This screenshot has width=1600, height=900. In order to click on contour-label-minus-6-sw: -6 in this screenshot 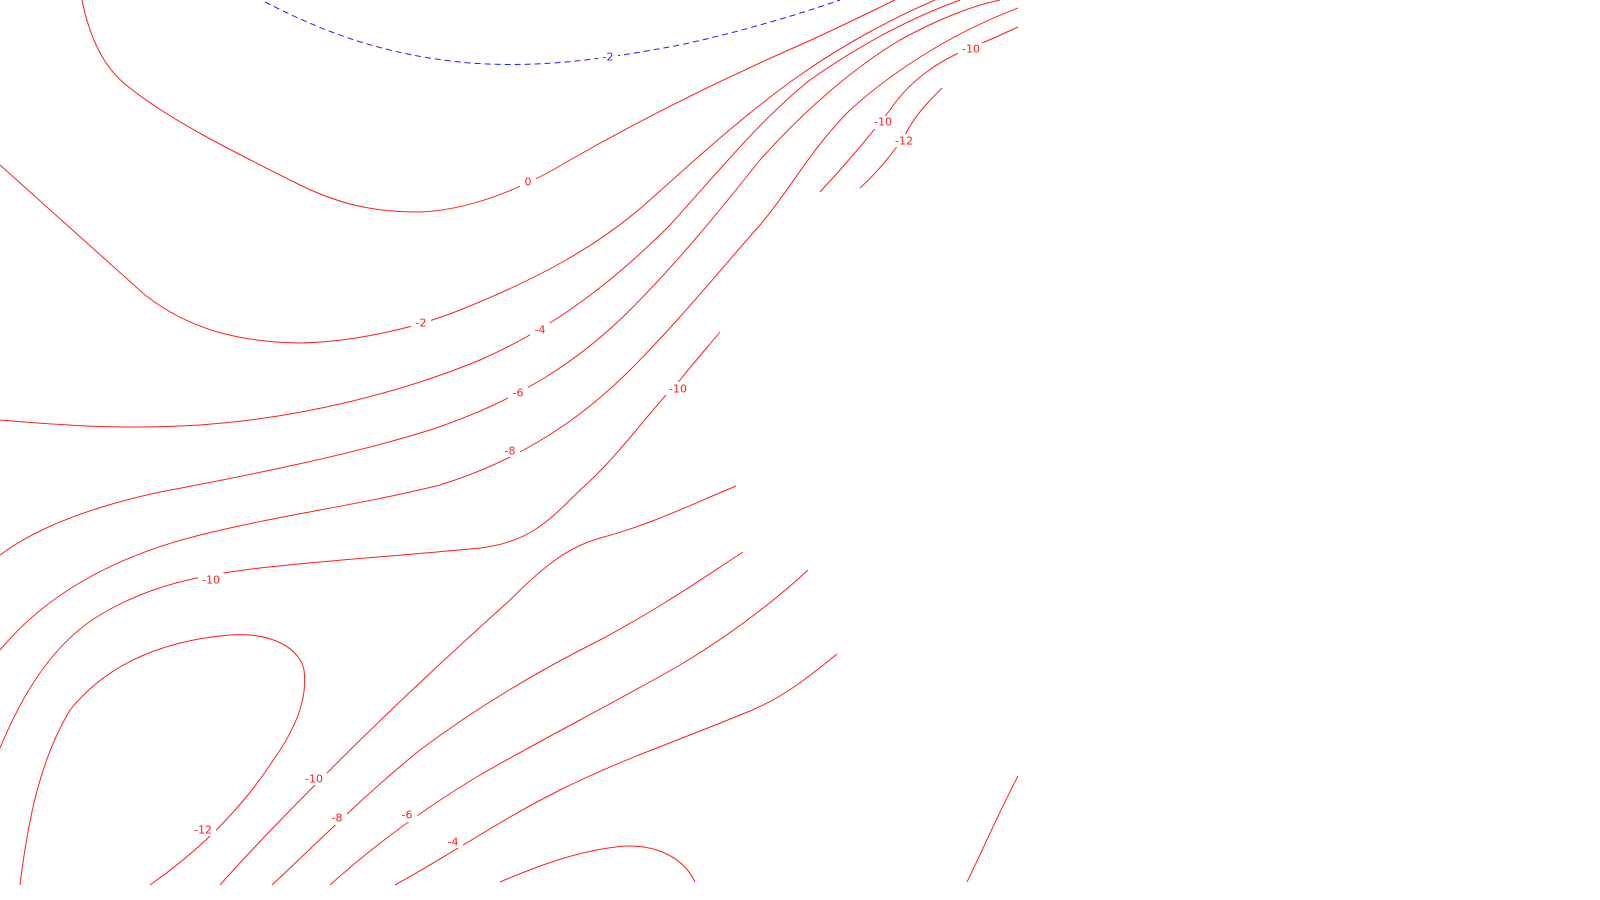, I will do `click(407, 815)`.